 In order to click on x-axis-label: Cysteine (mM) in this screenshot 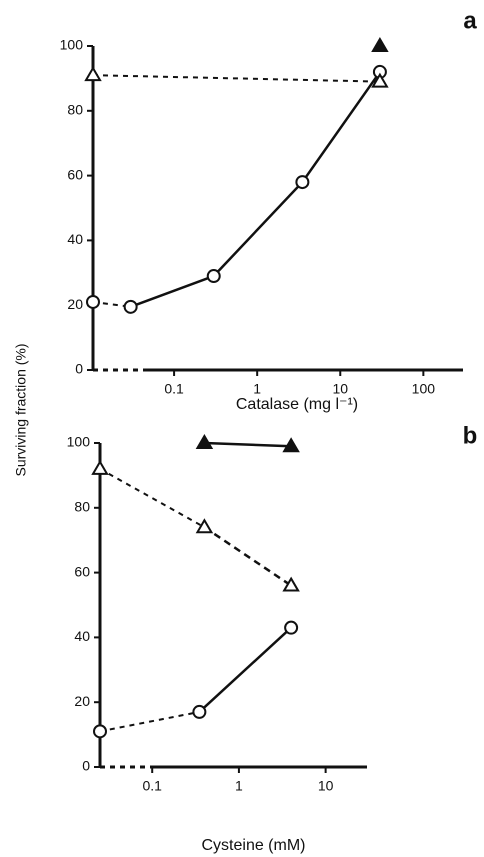, I will do `click(253, 845)`.